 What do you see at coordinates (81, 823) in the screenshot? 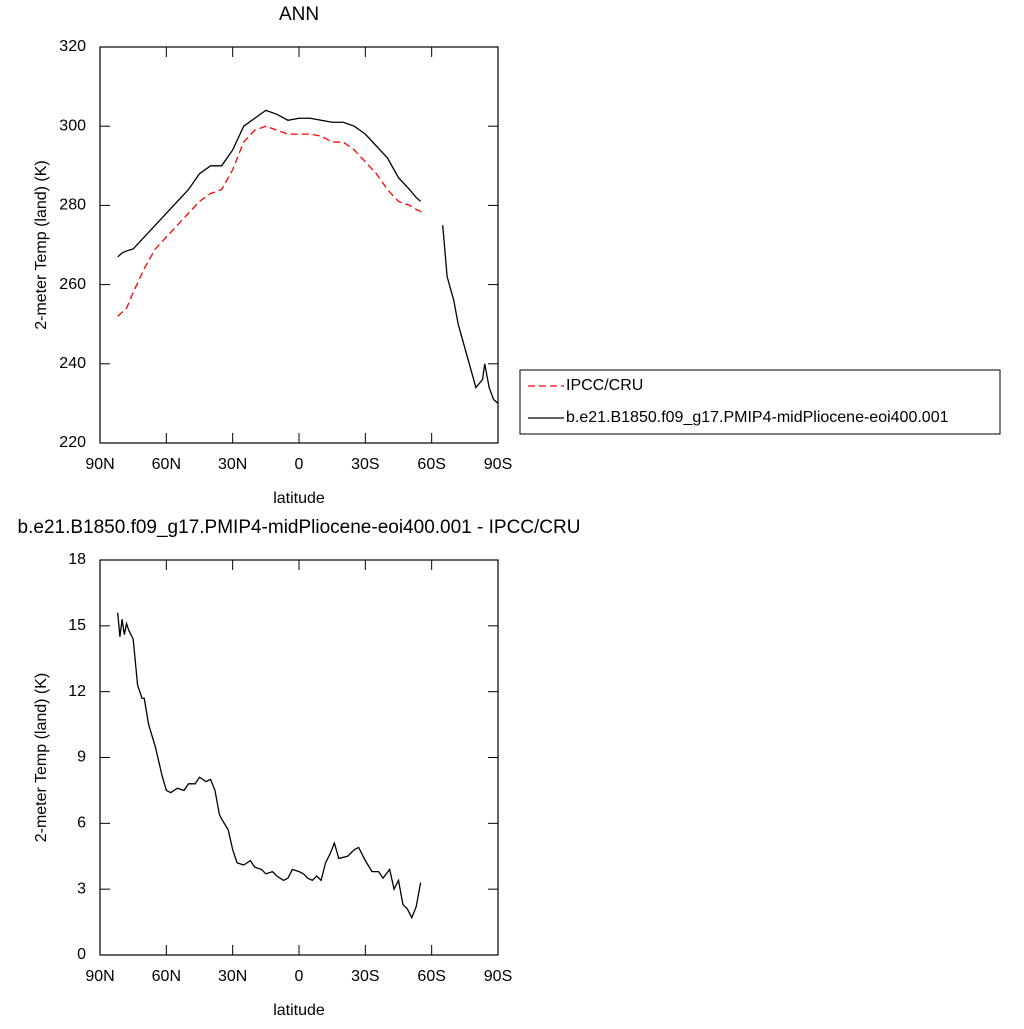
I see `y-tick-label: 6` at bounding box center [81, 823].